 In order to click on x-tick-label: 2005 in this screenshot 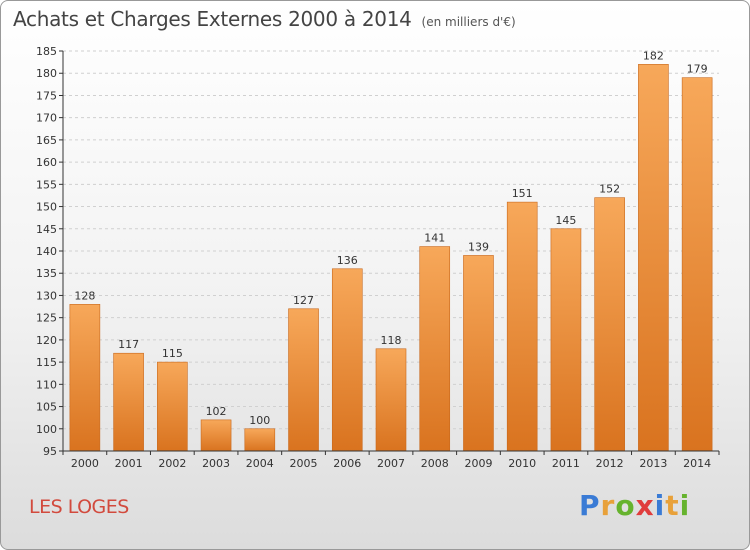, I will do `click(304, 463)`.